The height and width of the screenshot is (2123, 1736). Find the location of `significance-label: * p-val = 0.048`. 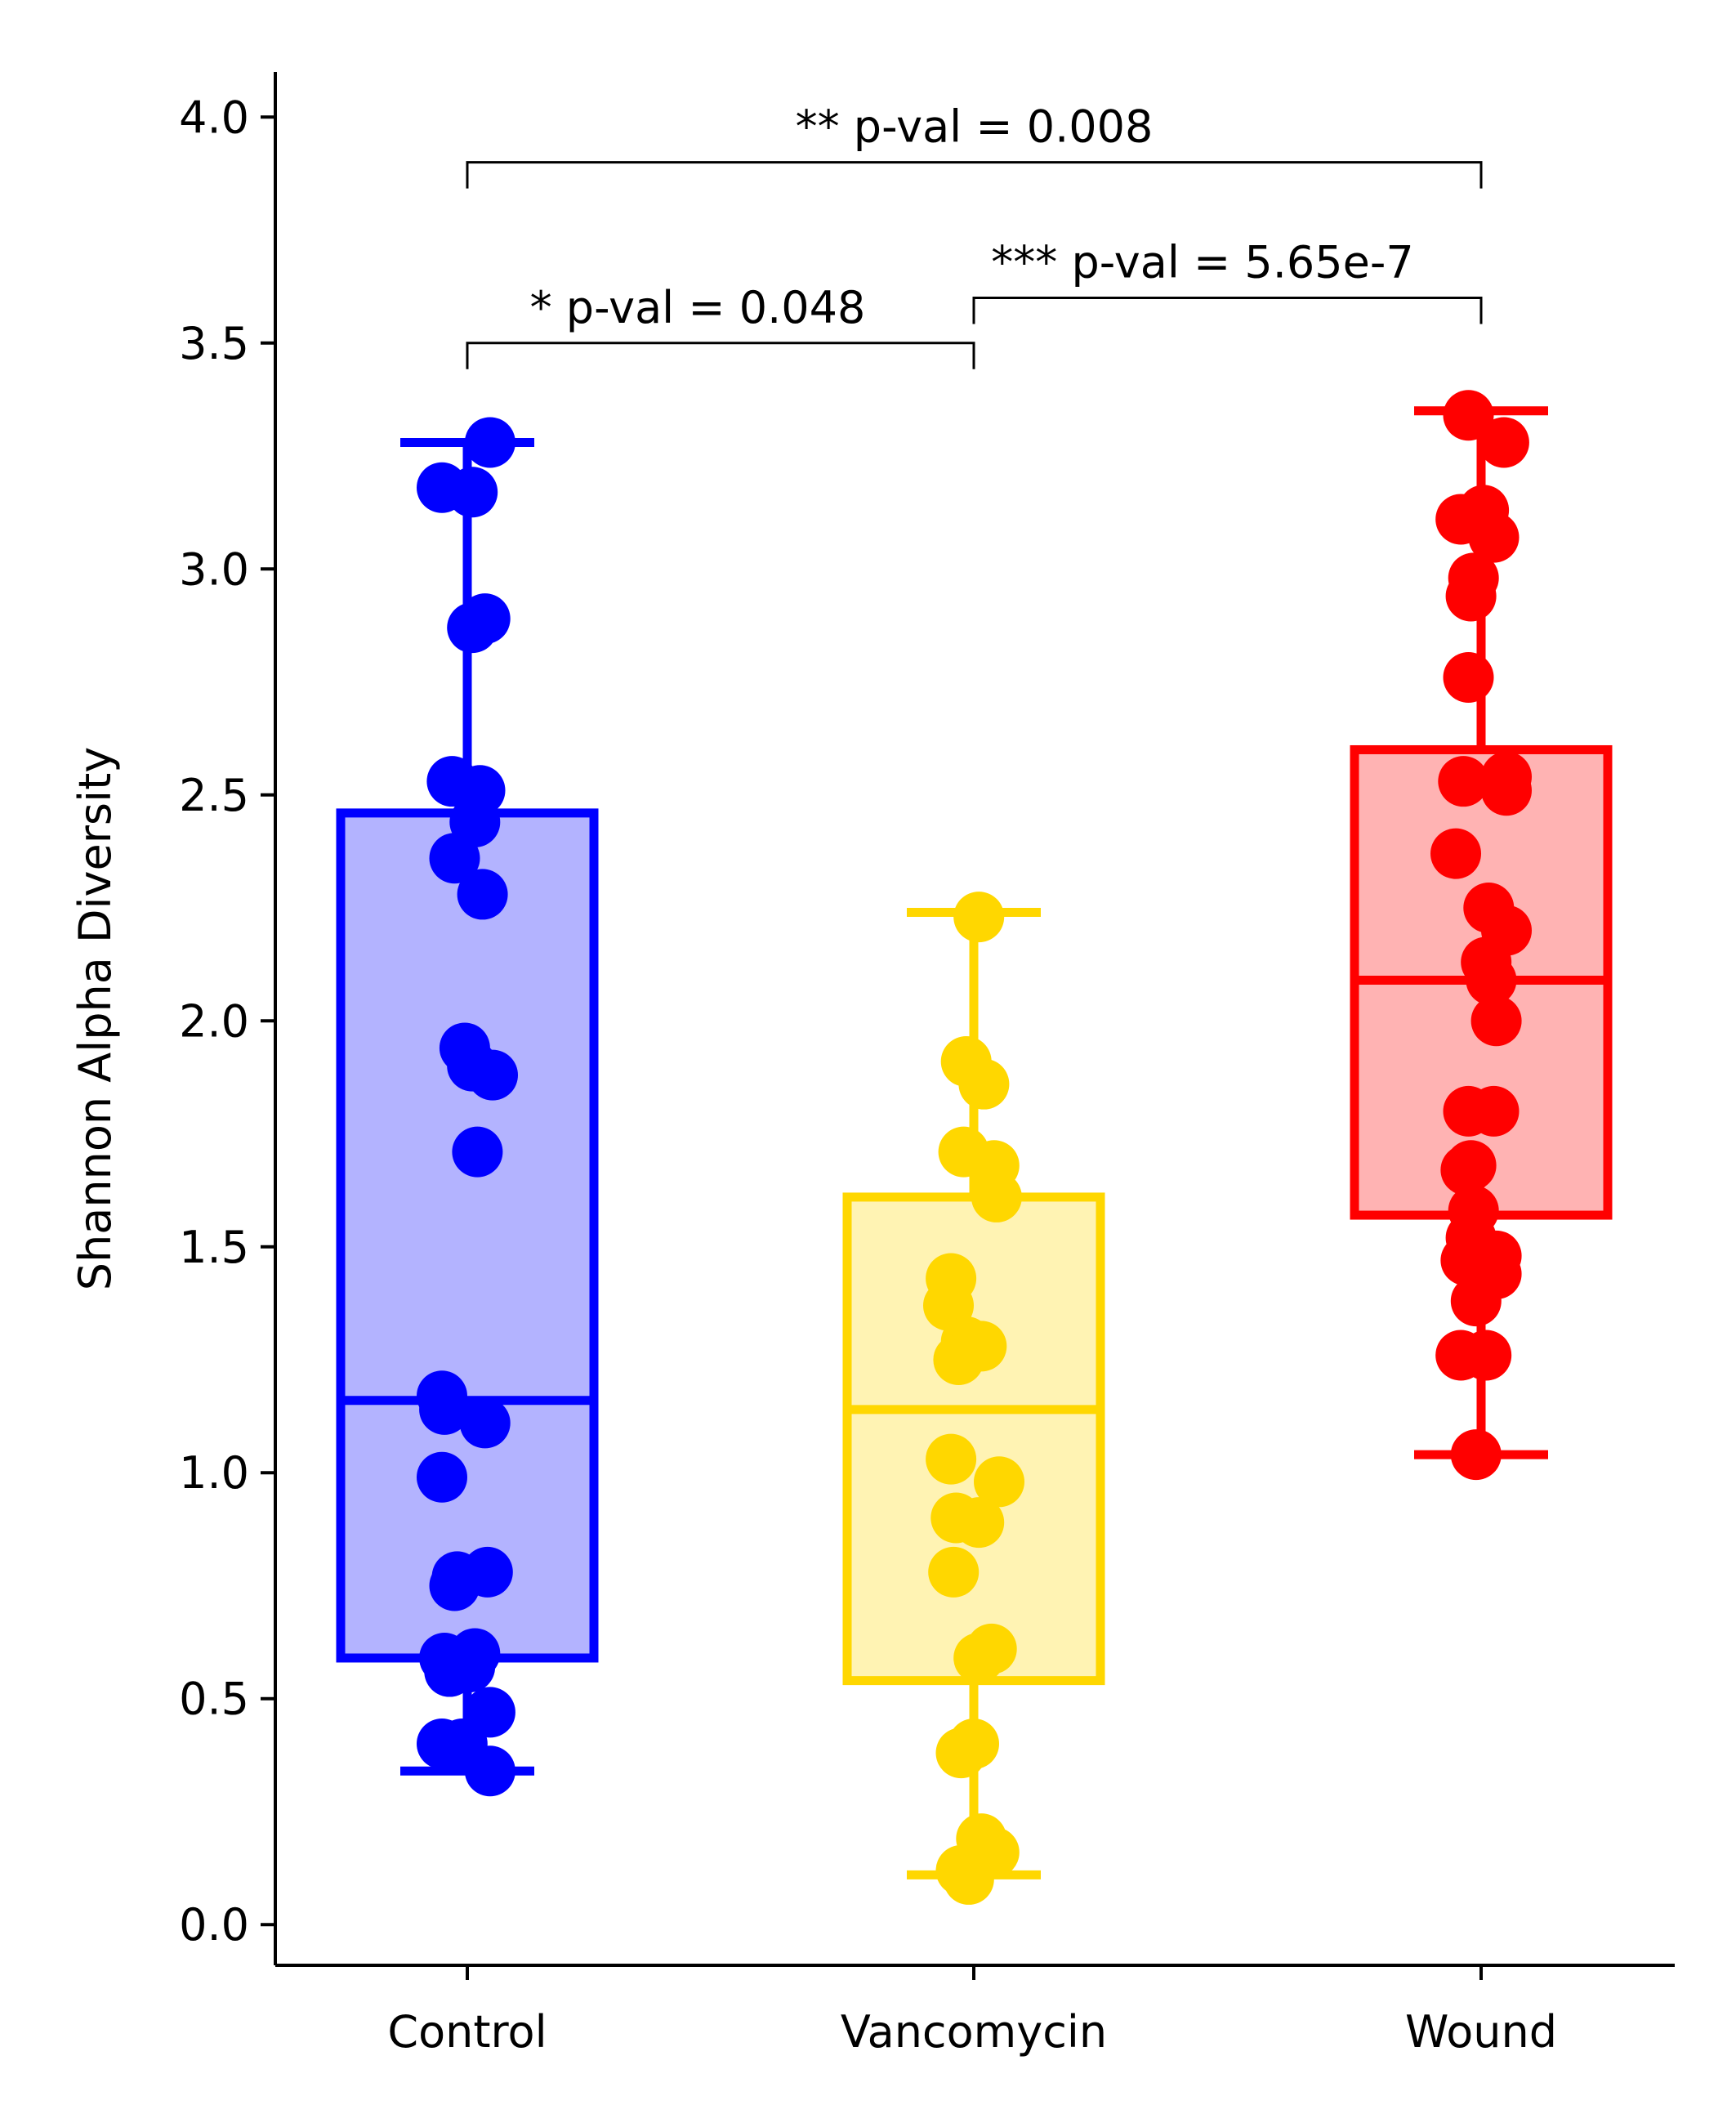

significance-label: * p-val = 0.048 is located at coordinates (698, 307).